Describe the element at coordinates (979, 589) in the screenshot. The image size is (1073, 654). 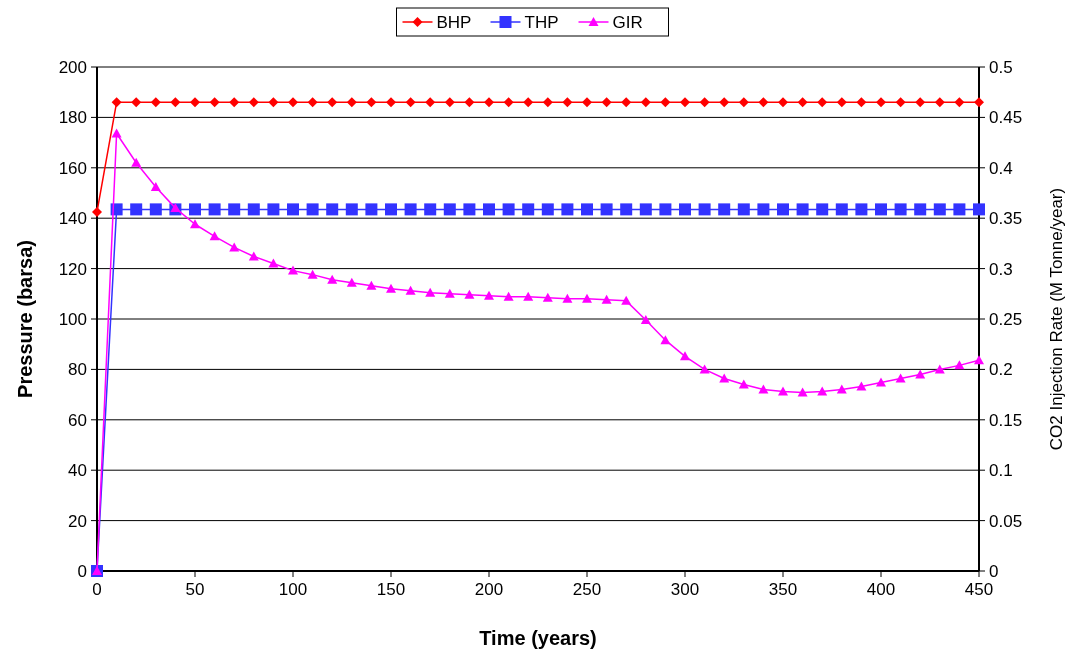
I see `x-tick-label: 450` at that location.